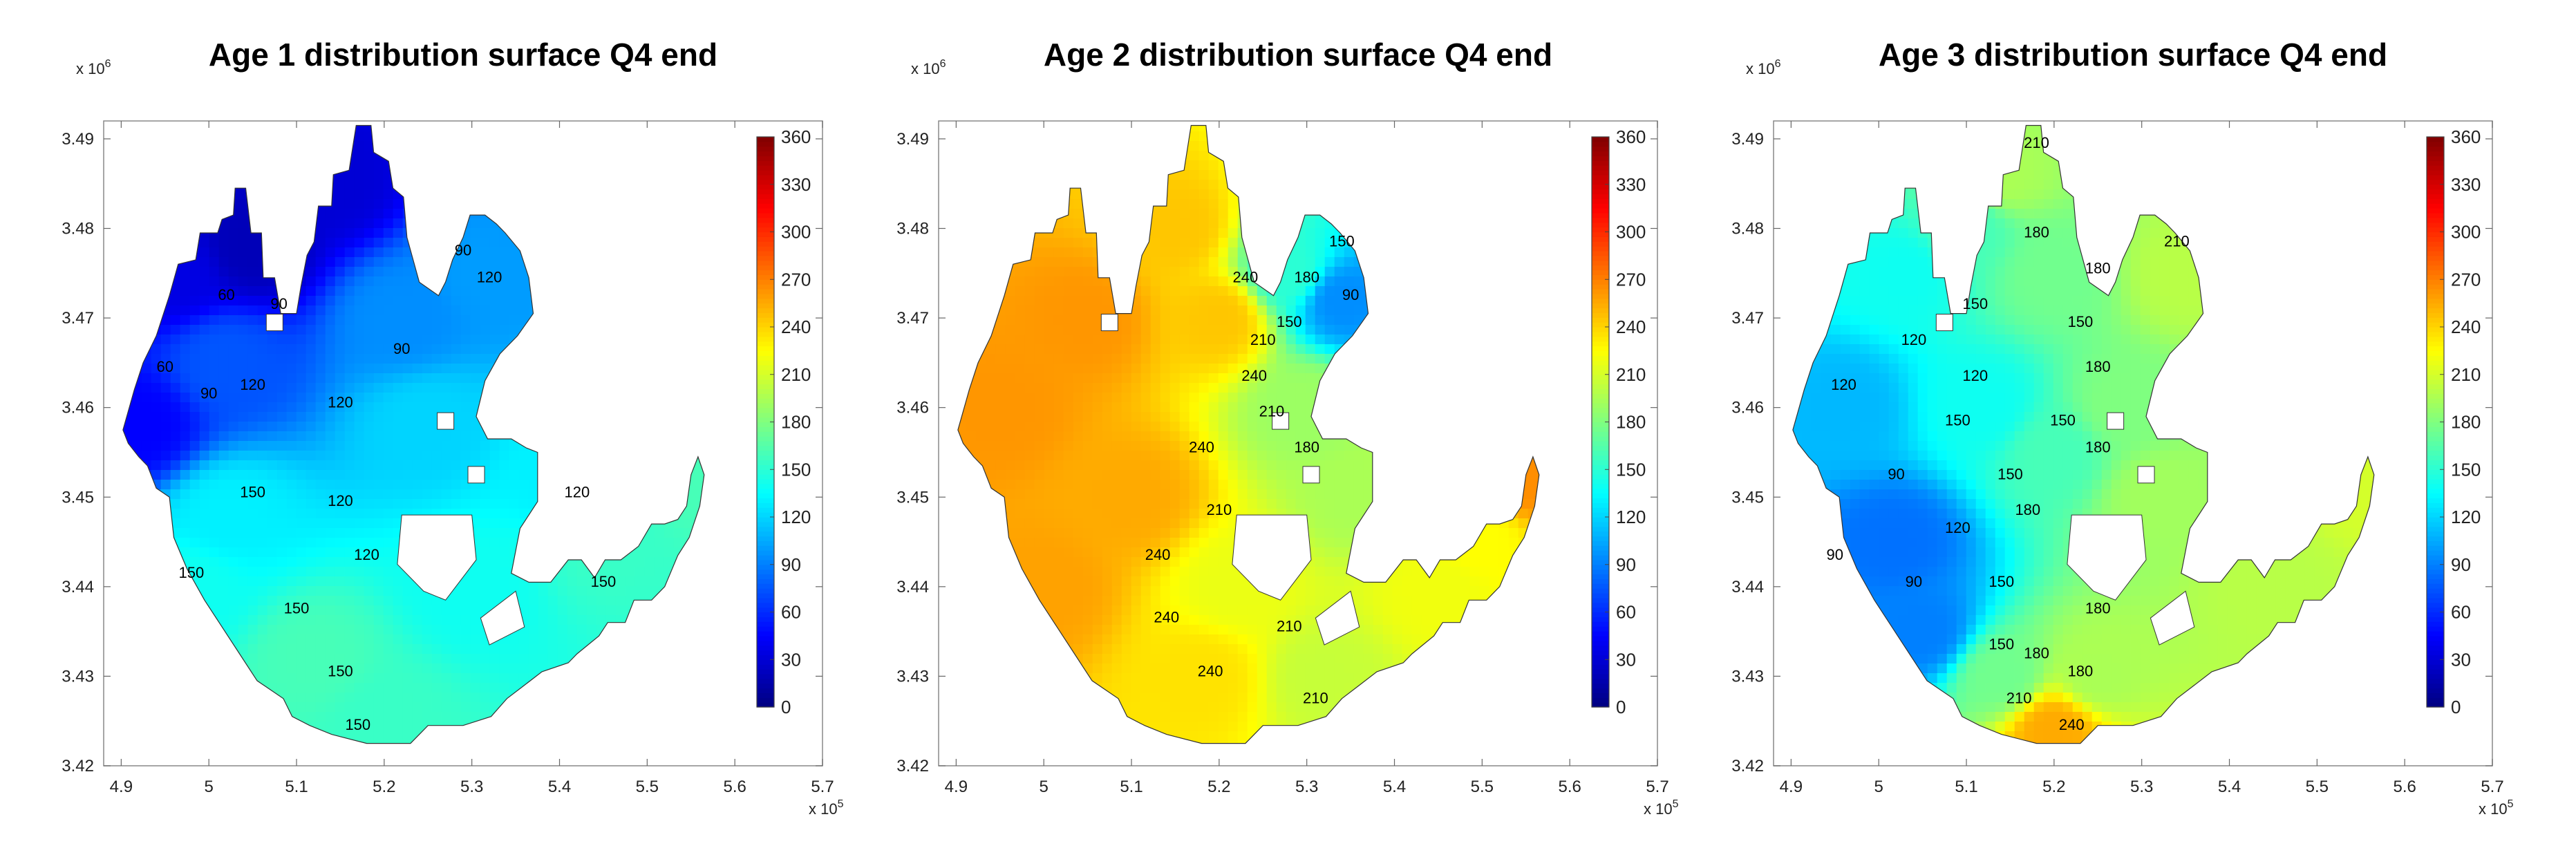 This screenshot has width=2576, height=866. I want to click on colorbar-tick-label: 180, so click(796, 423).